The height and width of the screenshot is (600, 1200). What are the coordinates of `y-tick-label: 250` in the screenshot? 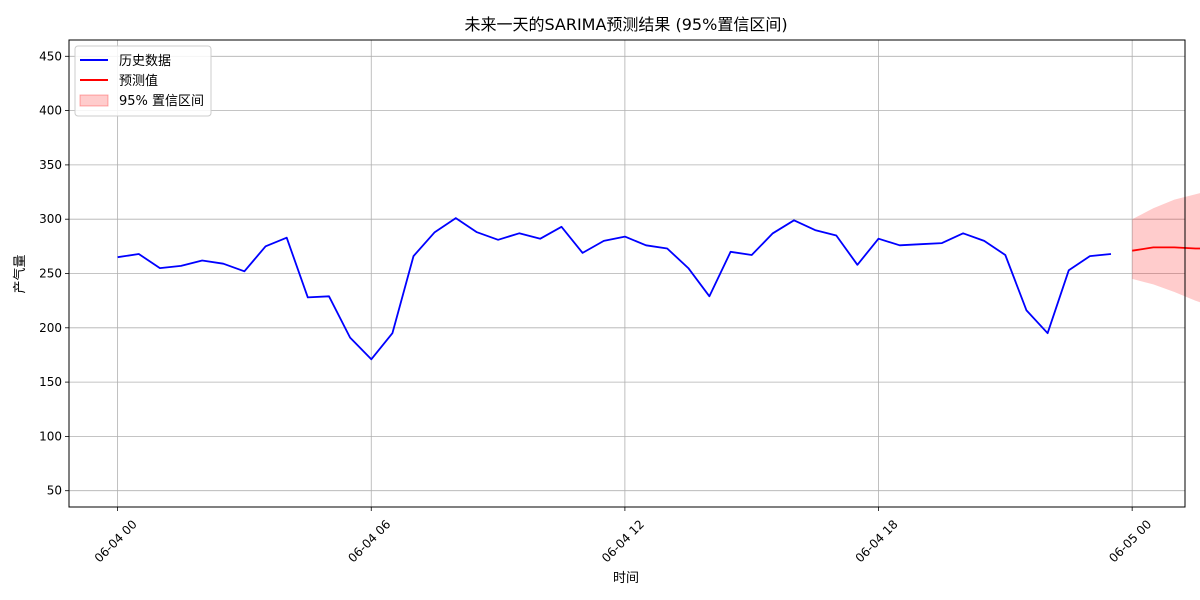 It's located at (50, 274).